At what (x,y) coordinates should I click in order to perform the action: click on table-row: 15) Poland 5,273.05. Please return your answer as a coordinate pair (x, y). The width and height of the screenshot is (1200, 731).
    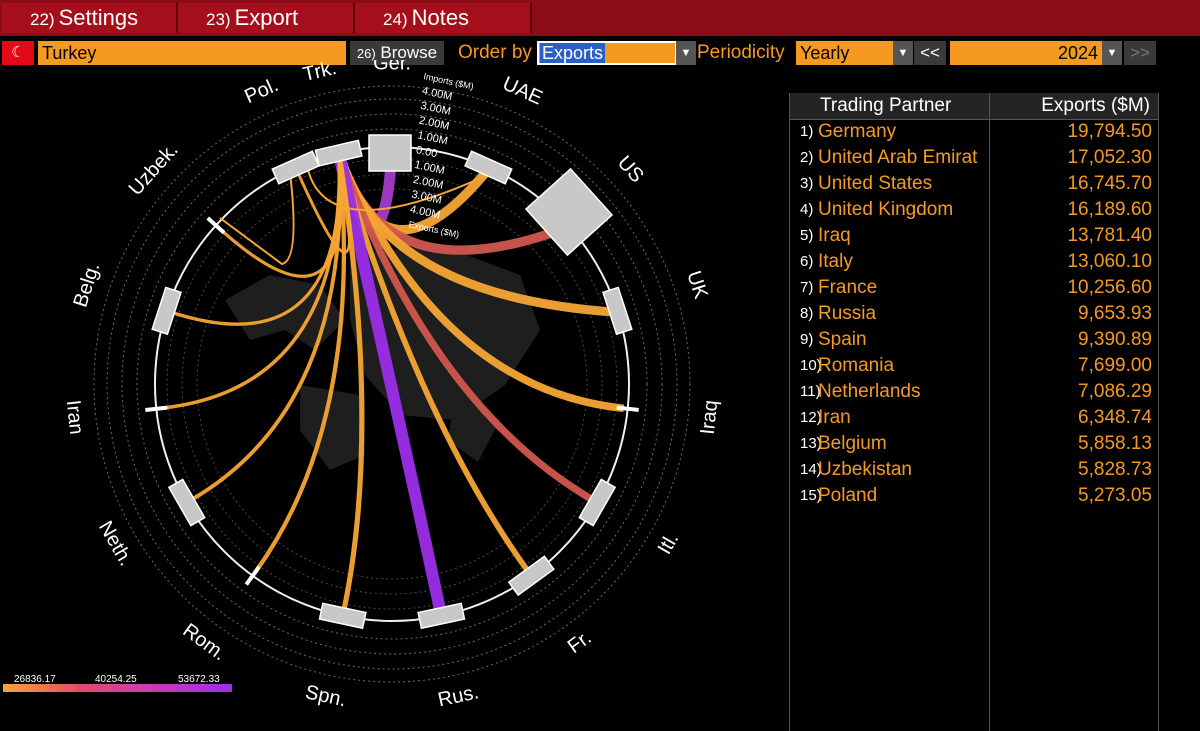
    Looking at the image, I should click on (974, 496).